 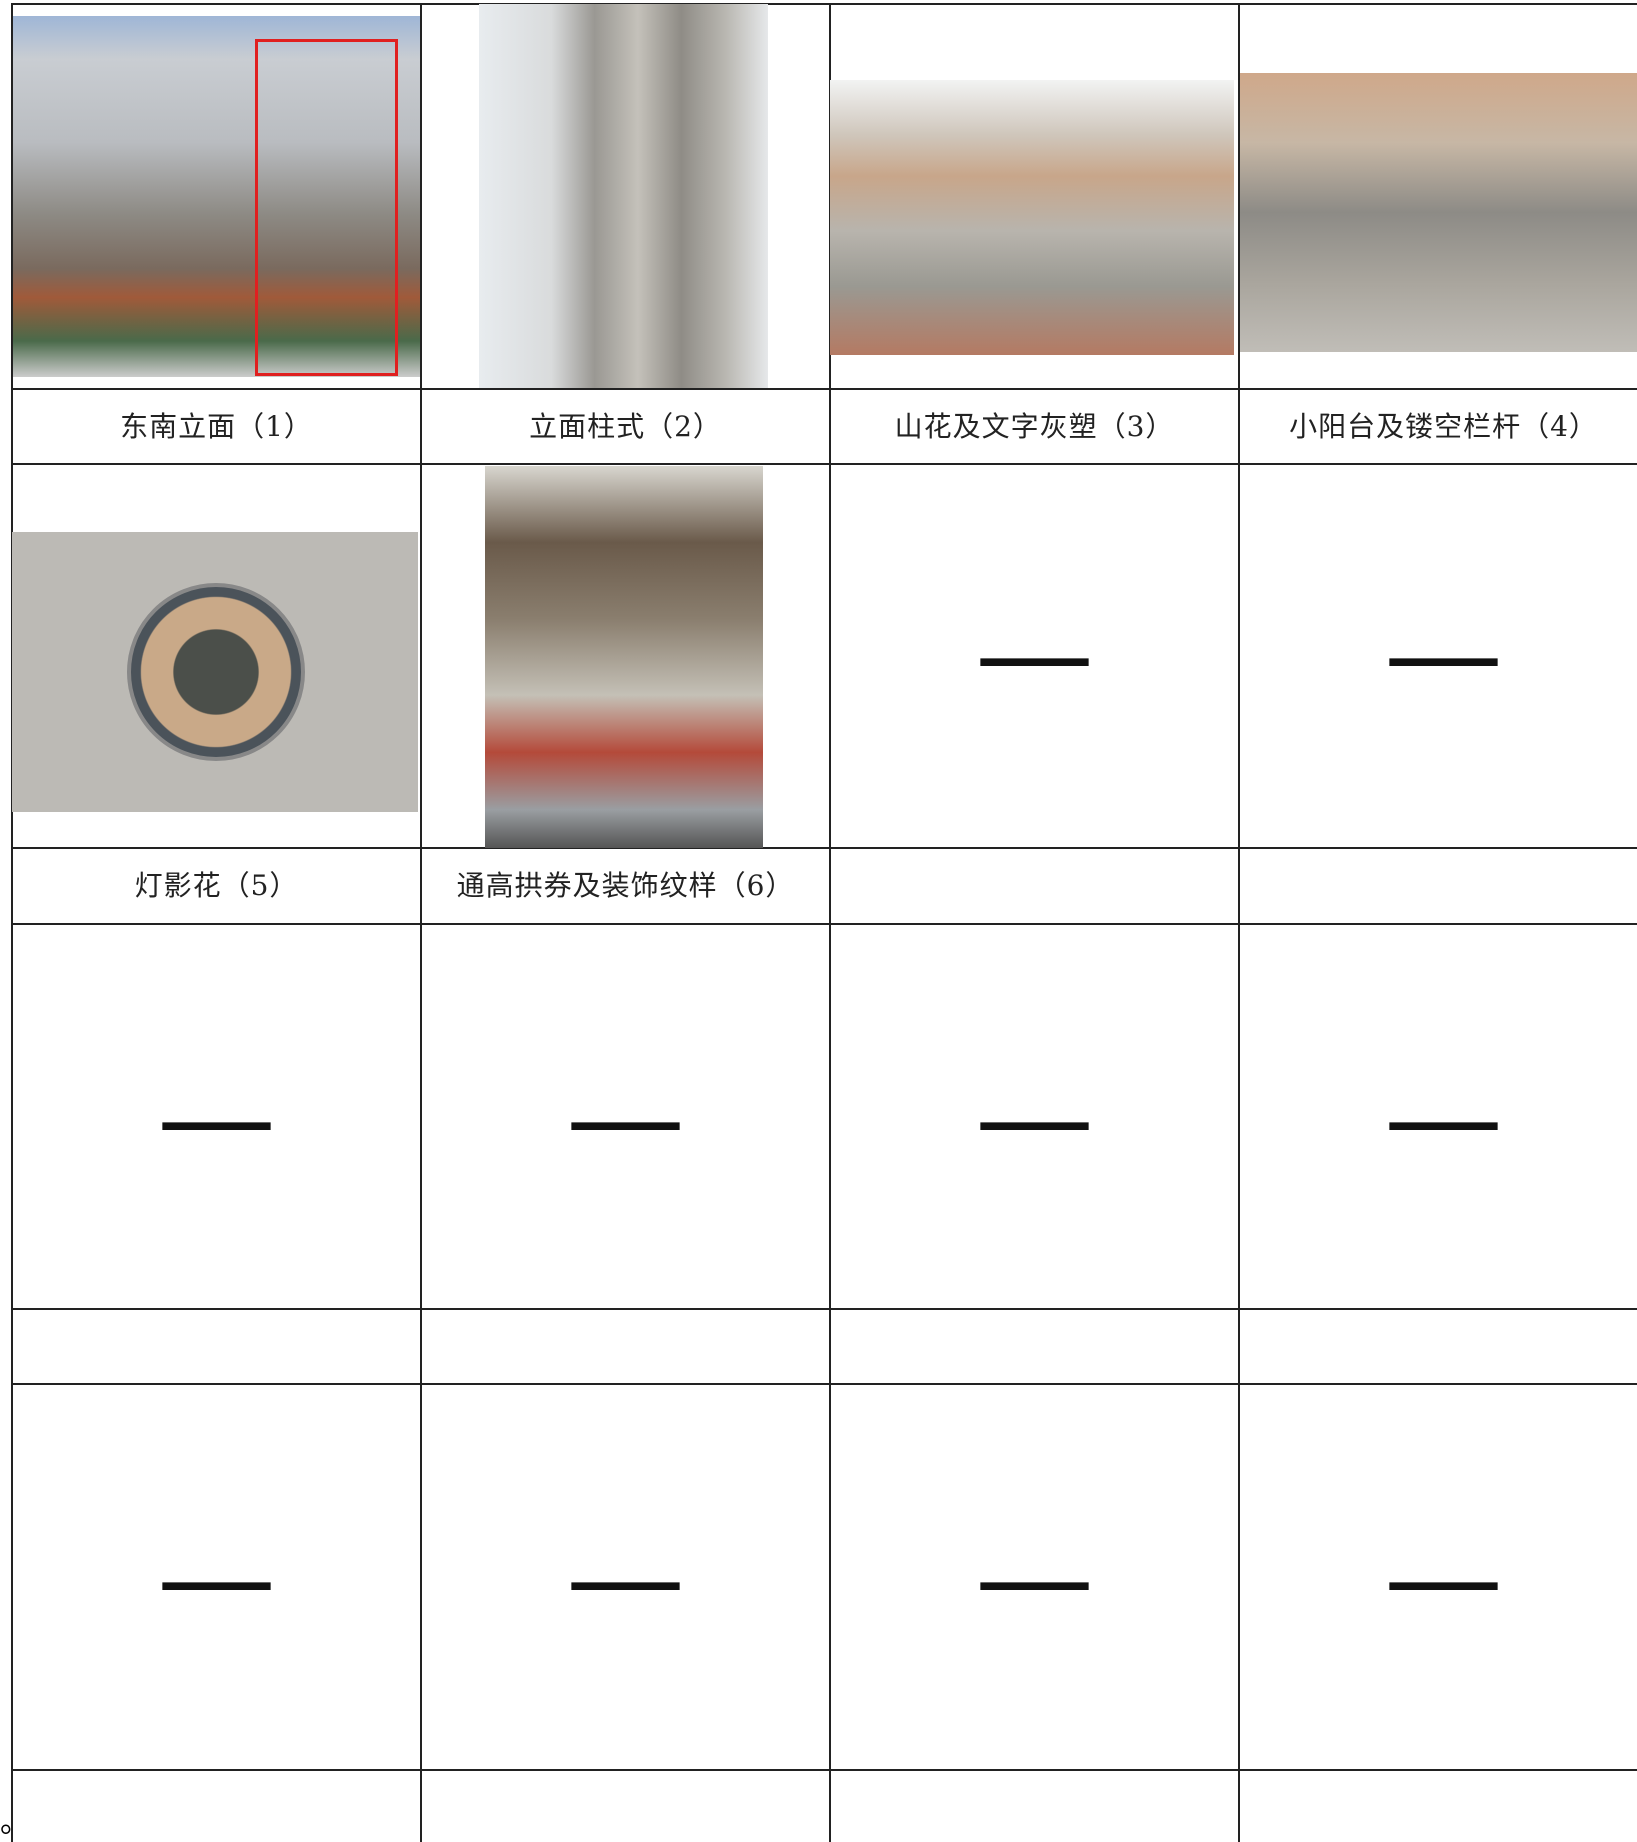 What do you see at coordinates (625, 426) in the screenshot?
I see `caption: 立面柱式（2）` at bounding box center [625, 426].